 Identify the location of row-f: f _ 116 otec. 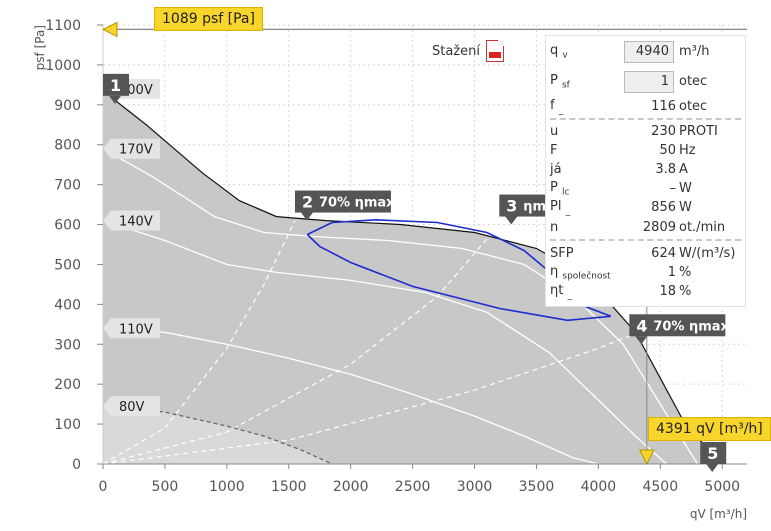
(645, 106).